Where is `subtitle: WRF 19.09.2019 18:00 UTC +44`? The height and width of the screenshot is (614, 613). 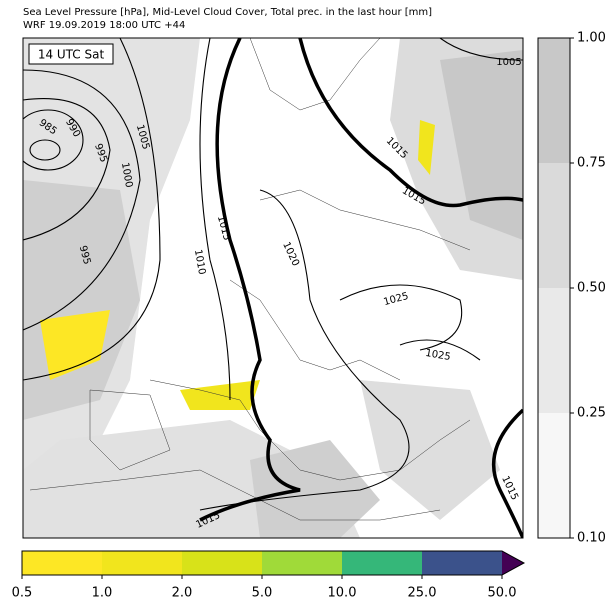
subtitle: WRF 19.09.2019 18:00 UTC +44 is located at coordinates (104, 25).